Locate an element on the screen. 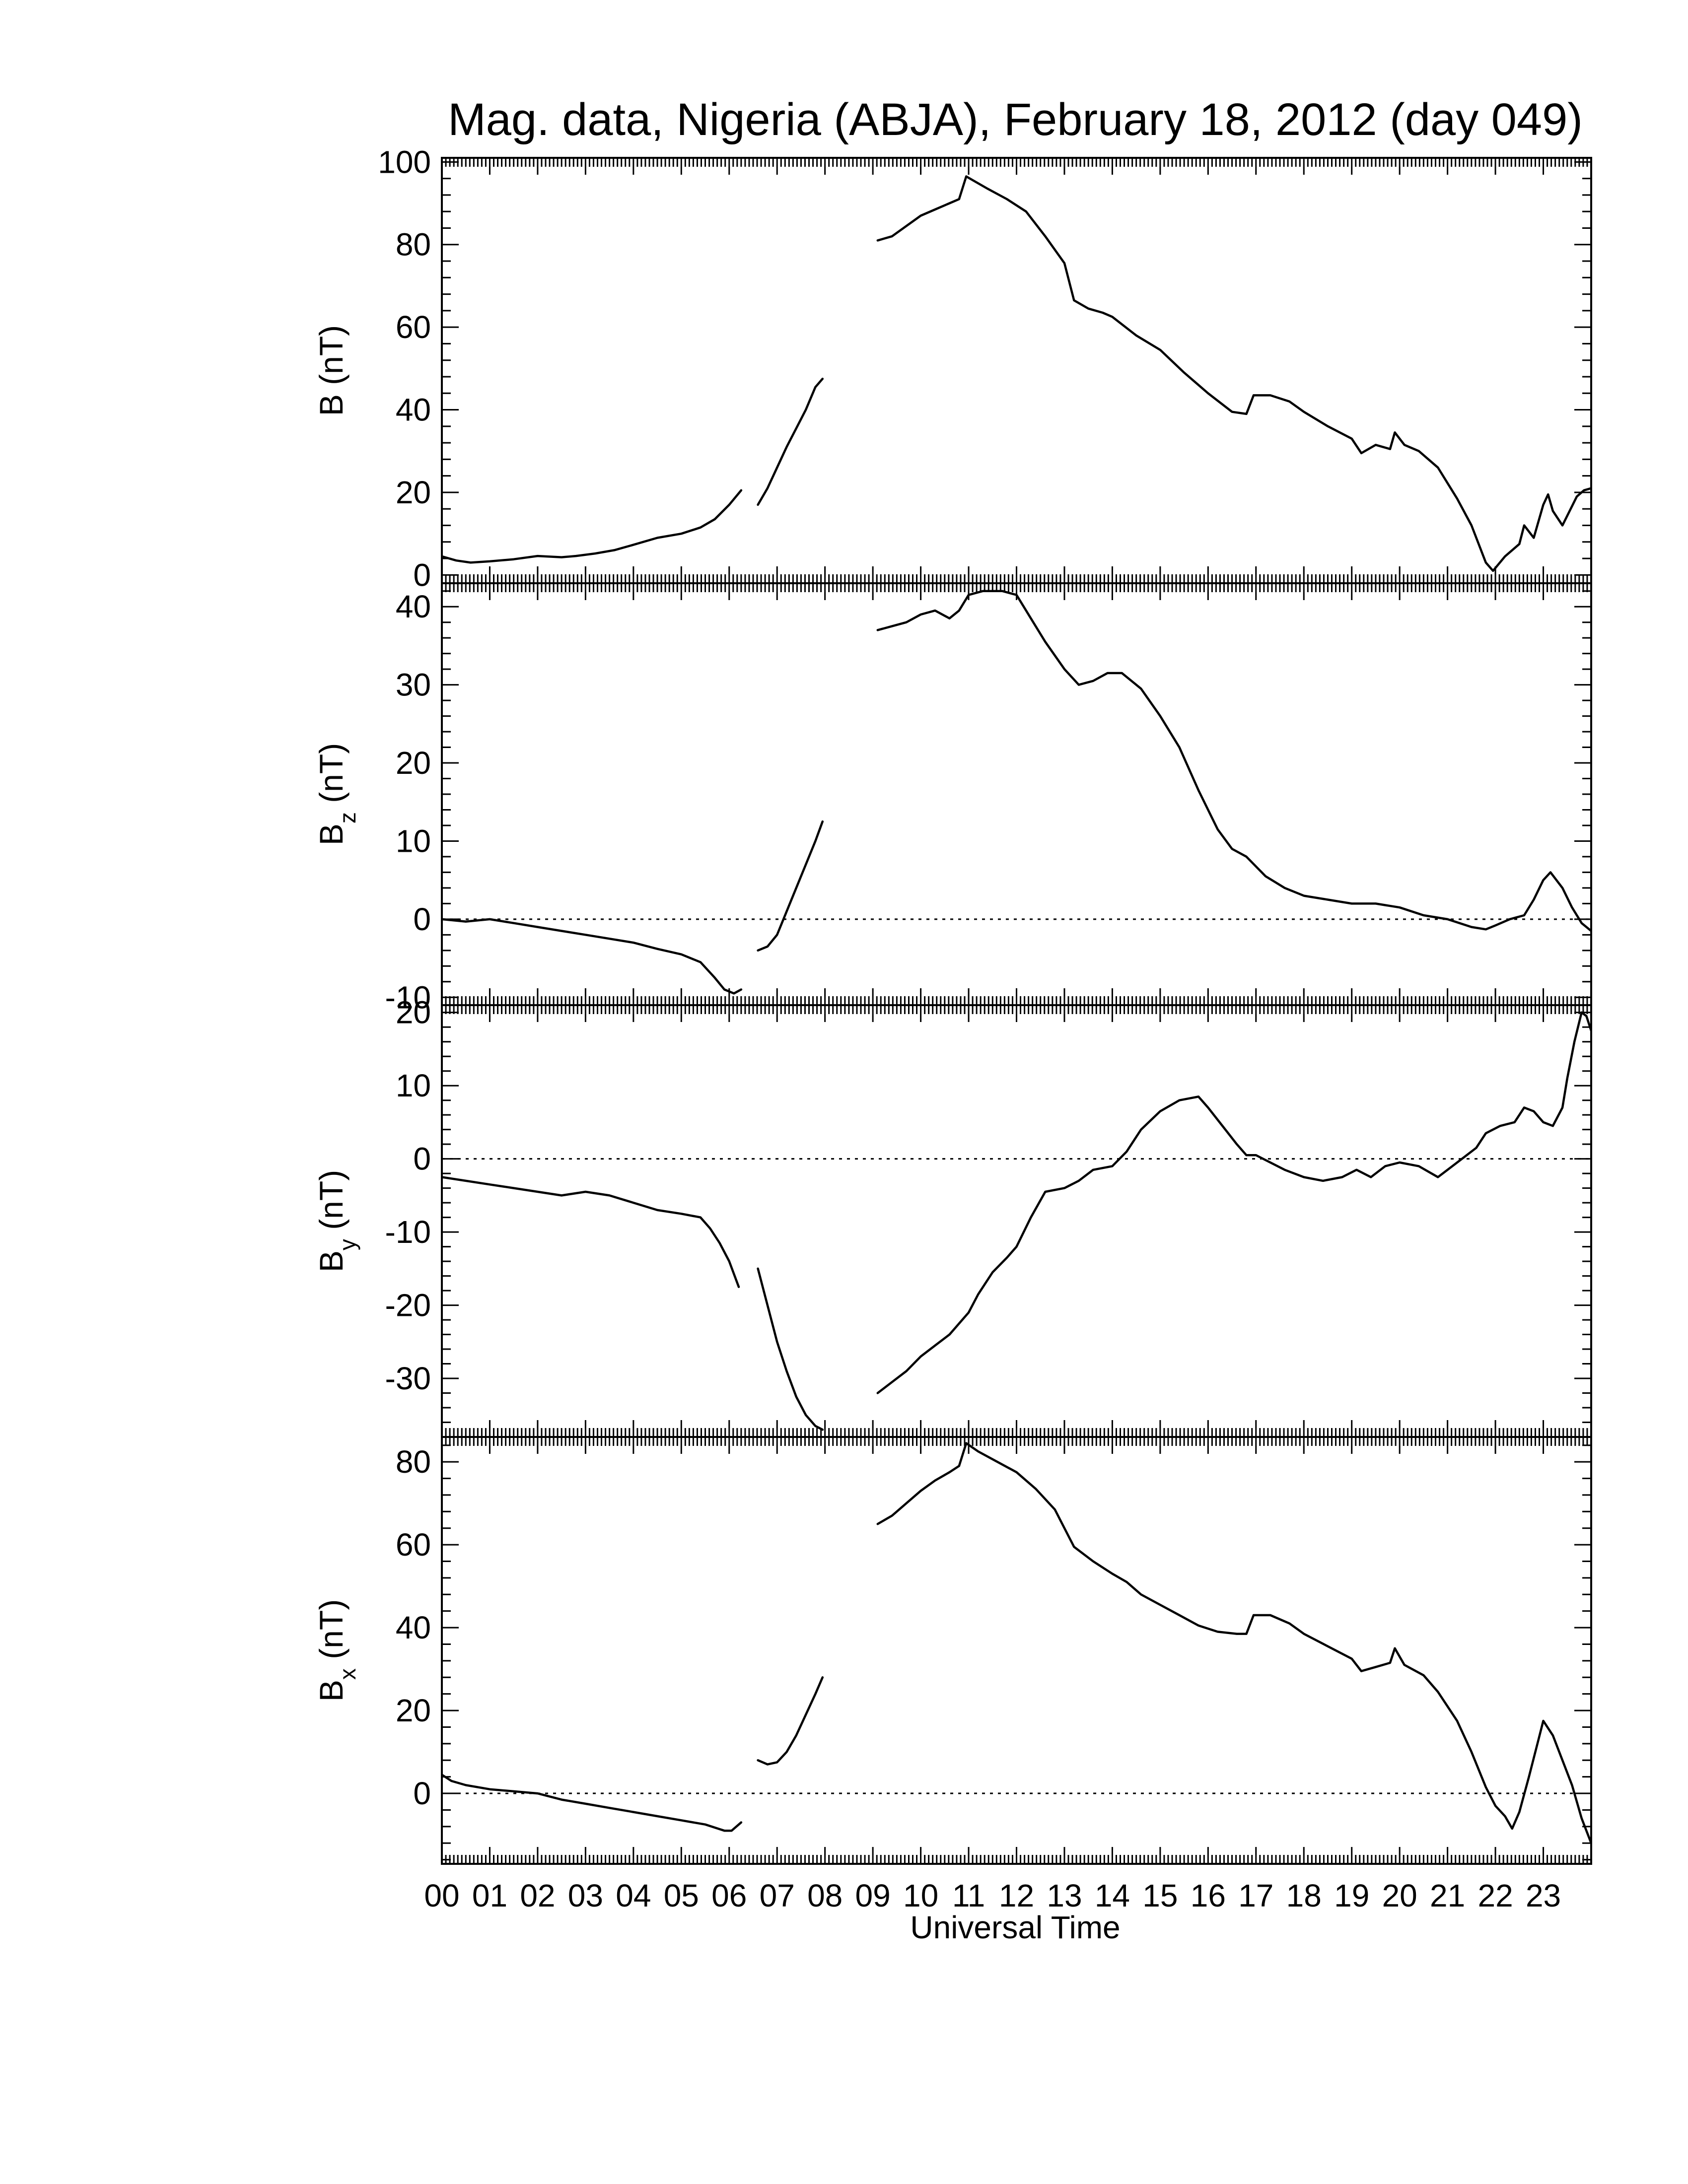 The width and height of the screenshot is (1688, 2184). x-tick-label: 19 is located at coordinates (1351, 1895).